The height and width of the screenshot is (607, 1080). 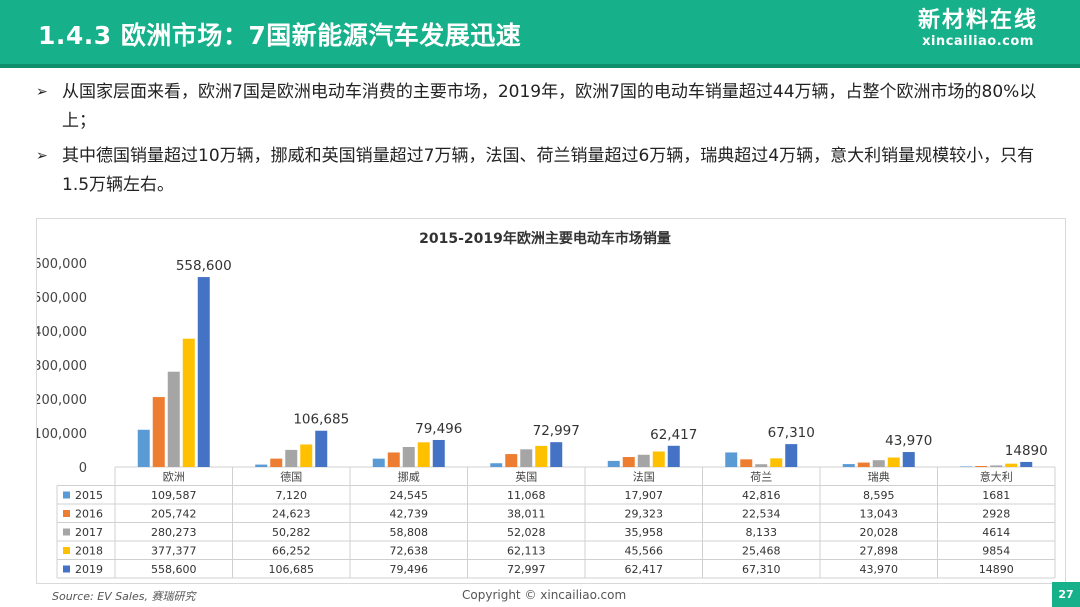 What do you see at coordinates (62, 400) in the screenshot?
I see `y-tick-label: 200,000` at bounding box center [62, 400].